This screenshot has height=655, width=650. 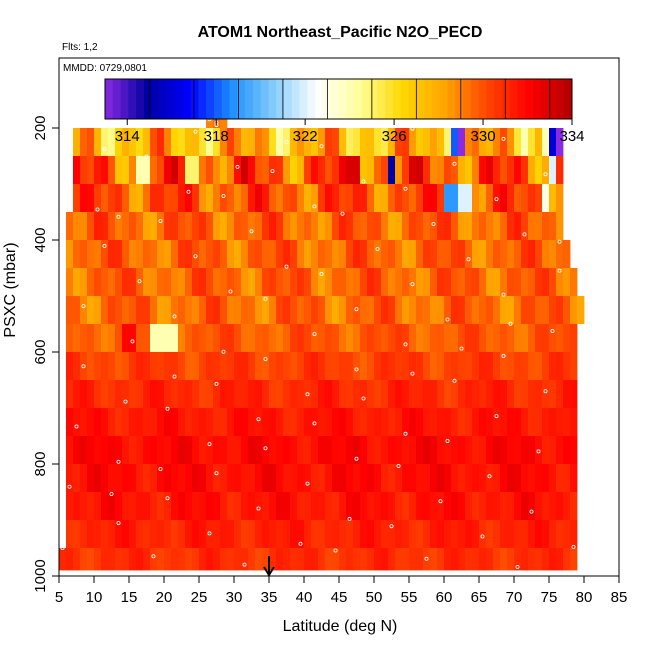 What do you see at coordinates (444, 597) in the screenshot?
I see `x-tick-label: 60` at bounding box center [444, 597].